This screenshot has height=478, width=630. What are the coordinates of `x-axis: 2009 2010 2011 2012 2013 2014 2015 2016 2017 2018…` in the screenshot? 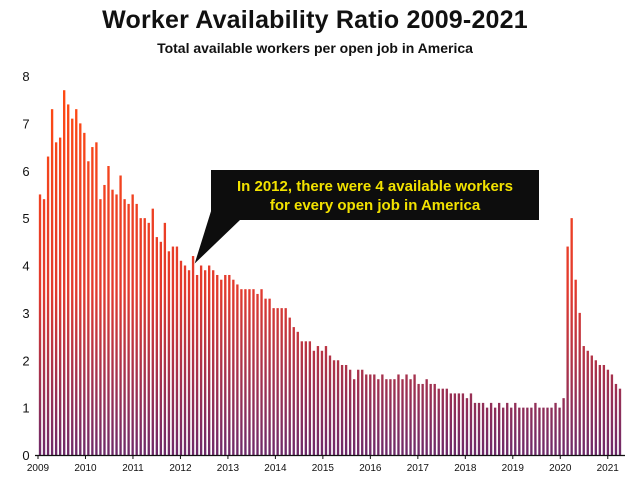 It's located at (323, 464).